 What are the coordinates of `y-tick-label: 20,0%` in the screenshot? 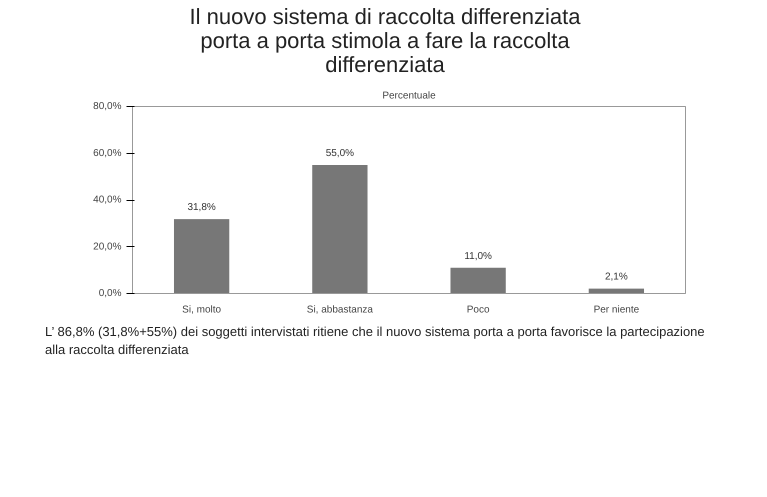 It's located at (107, 246).